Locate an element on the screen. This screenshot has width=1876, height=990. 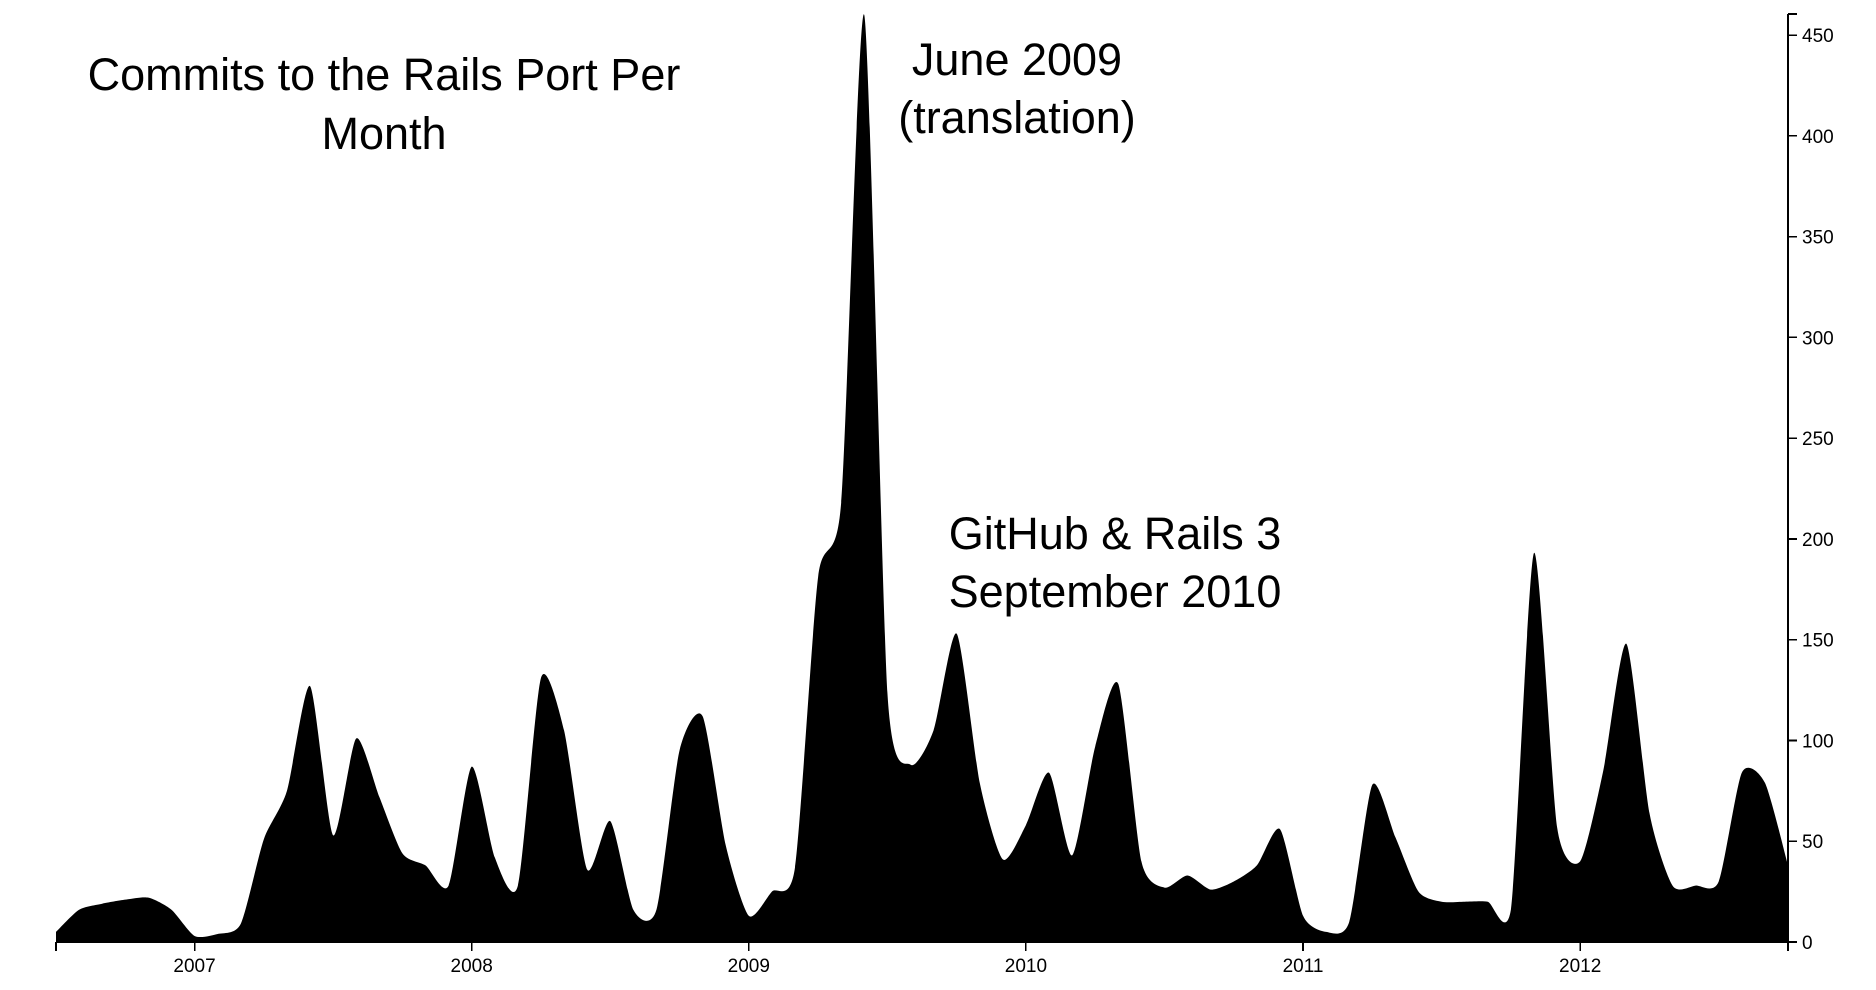
y-tick-label-200: 200 is located at coordinates (1818, 540).